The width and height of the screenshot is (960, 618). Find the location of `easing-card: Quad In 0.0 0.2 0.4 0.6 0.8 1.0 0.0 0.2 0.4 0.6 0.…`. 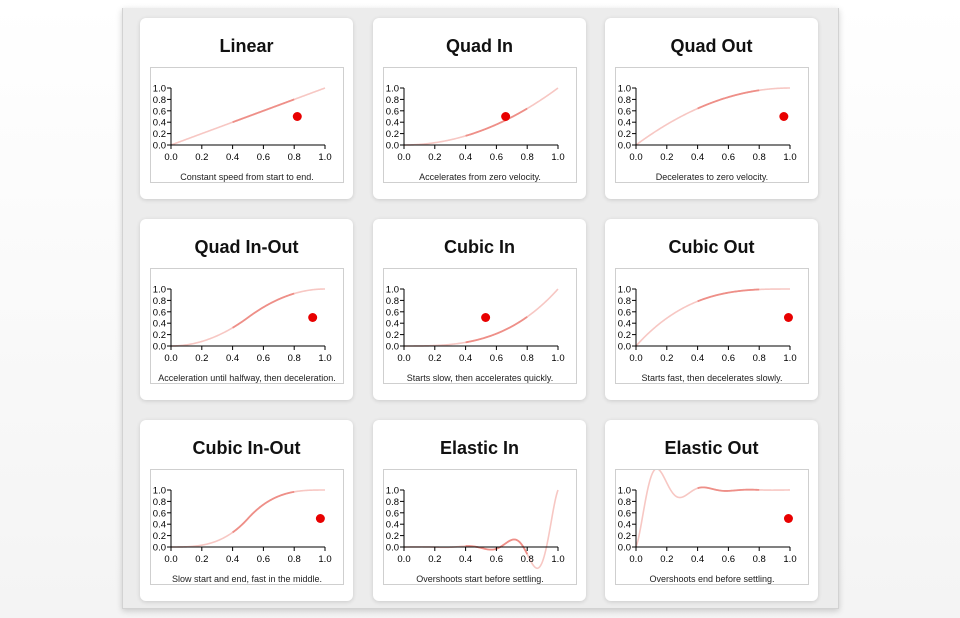

easing-card: Quad In 0.0 0.2 0.4 0.6 0.8 1.0 0.0 0.2 0.4 0.6 0.… is located at coordinates (479, 108).